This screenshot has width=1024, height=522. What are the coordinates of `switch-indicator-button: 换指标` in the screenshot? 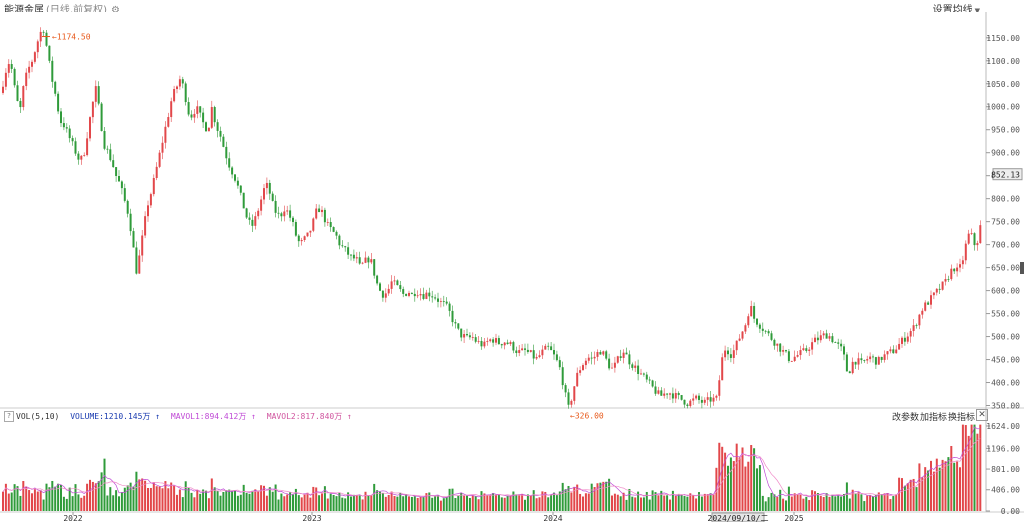 It's located at (962, 418).